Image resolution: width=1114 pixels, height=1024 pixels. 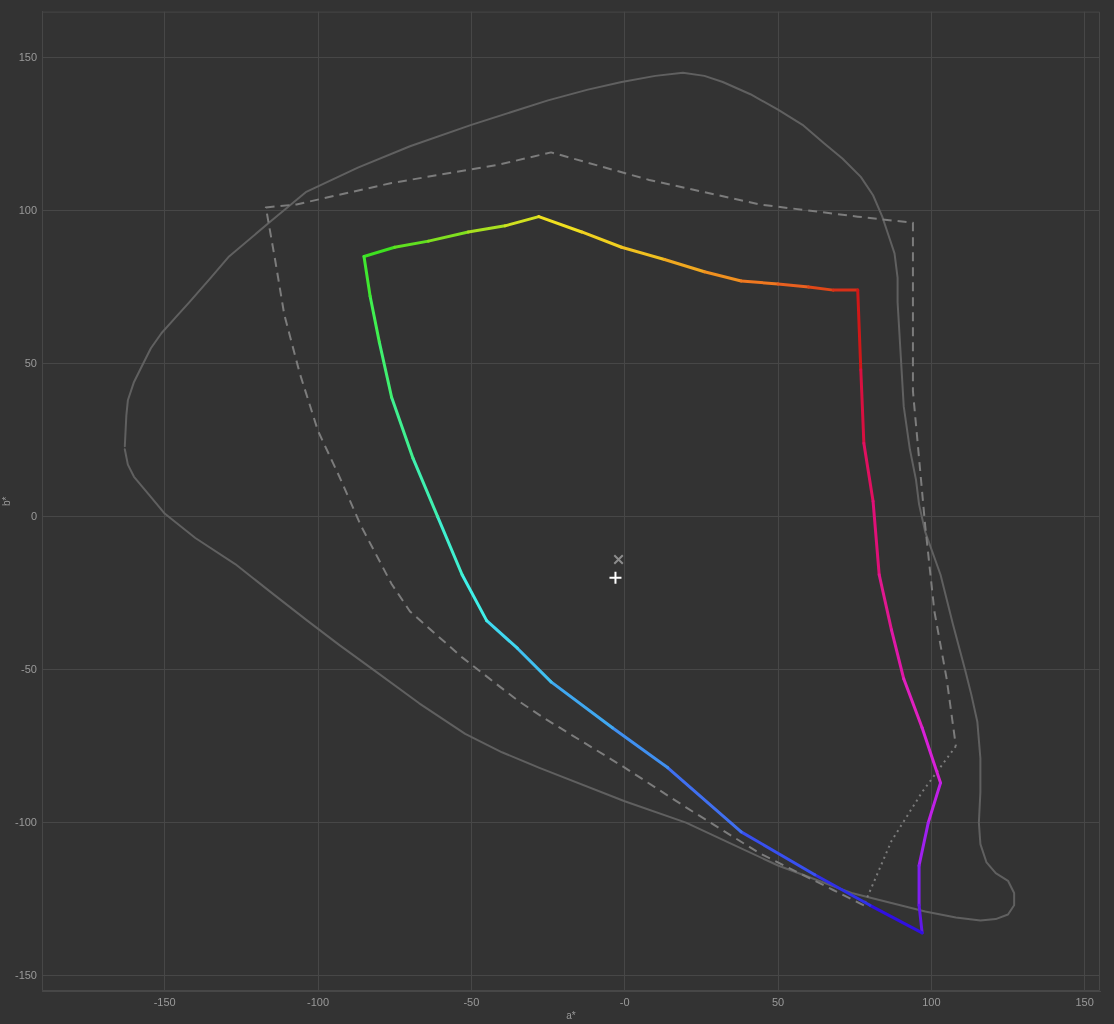 I want to click on y-tick-label: -50, so click(x=29, y=668).